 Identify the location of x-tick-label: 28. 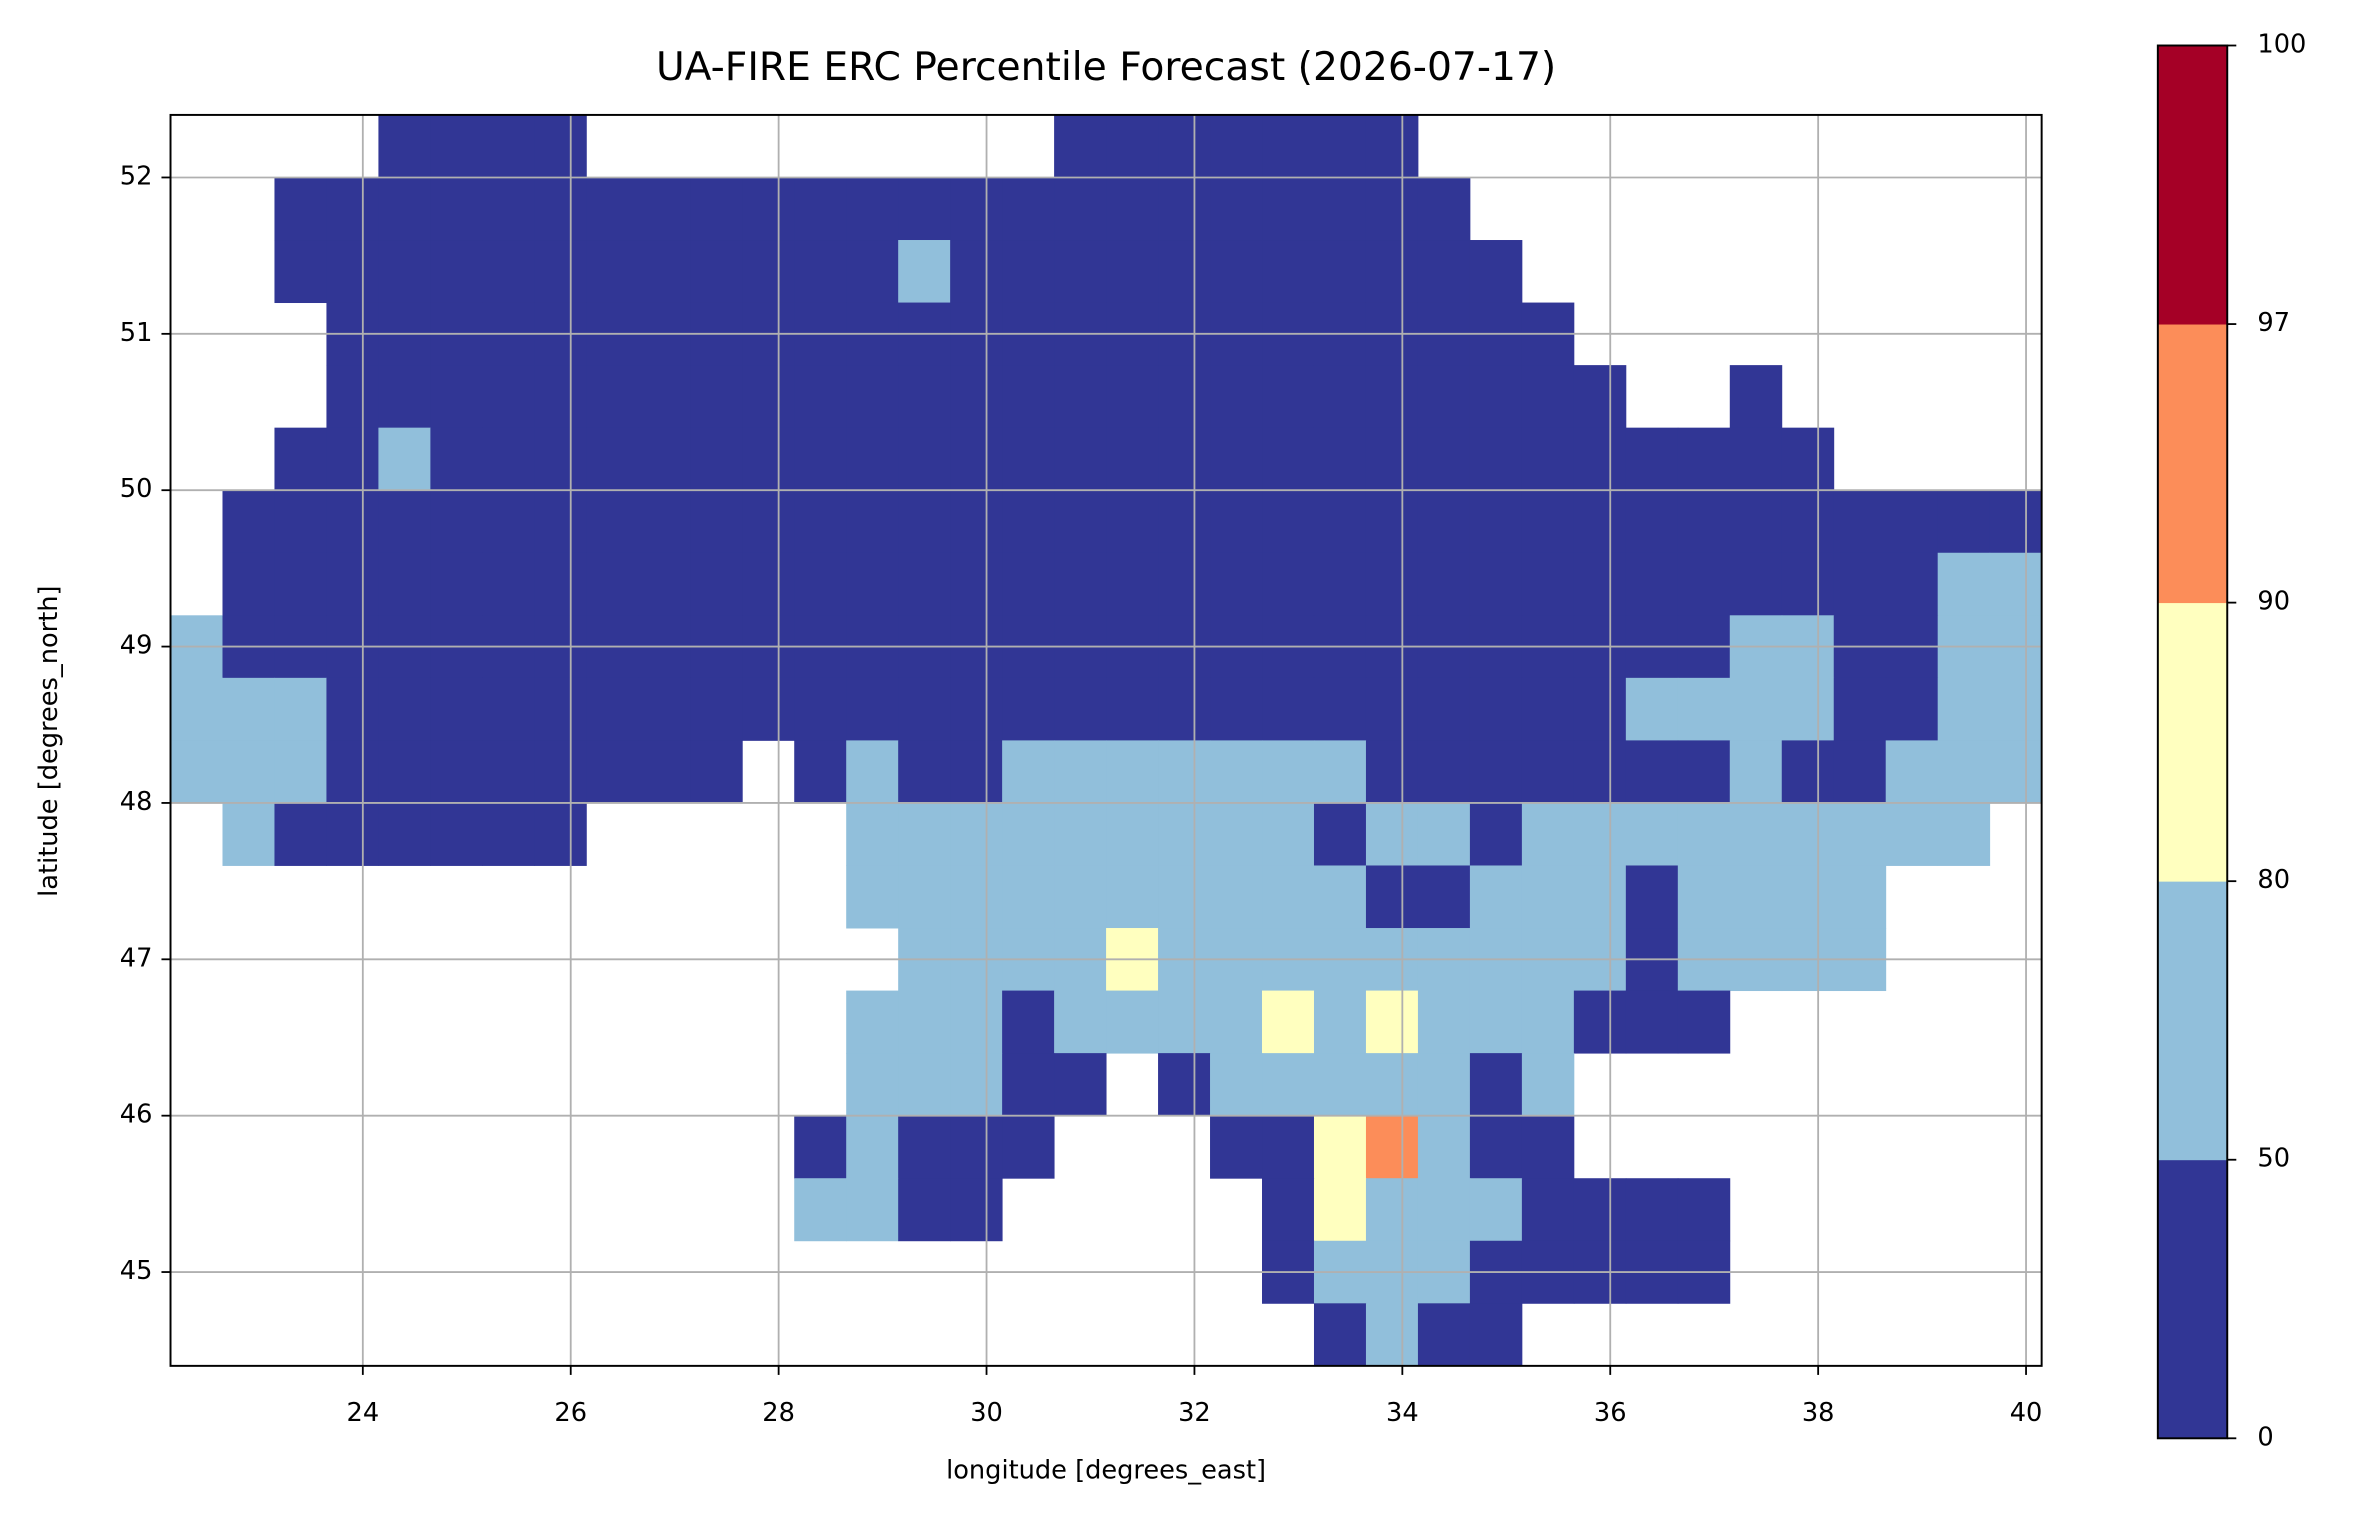
(778, 1413).